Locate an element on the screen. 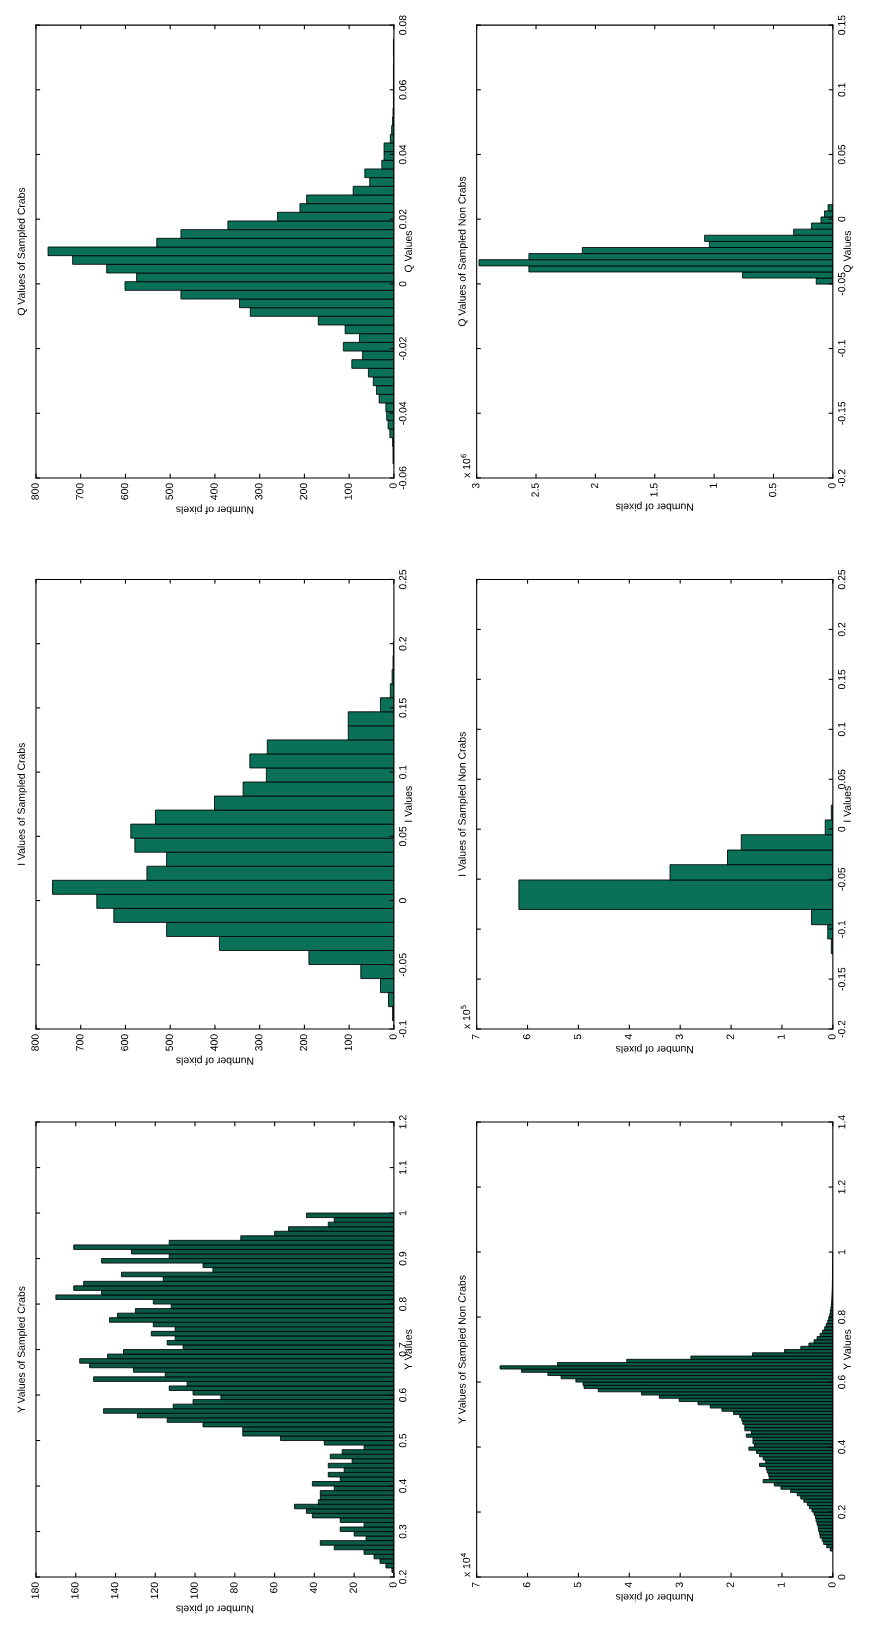  y-tick-label: 0.3 is located at coordinates (403, 1531).